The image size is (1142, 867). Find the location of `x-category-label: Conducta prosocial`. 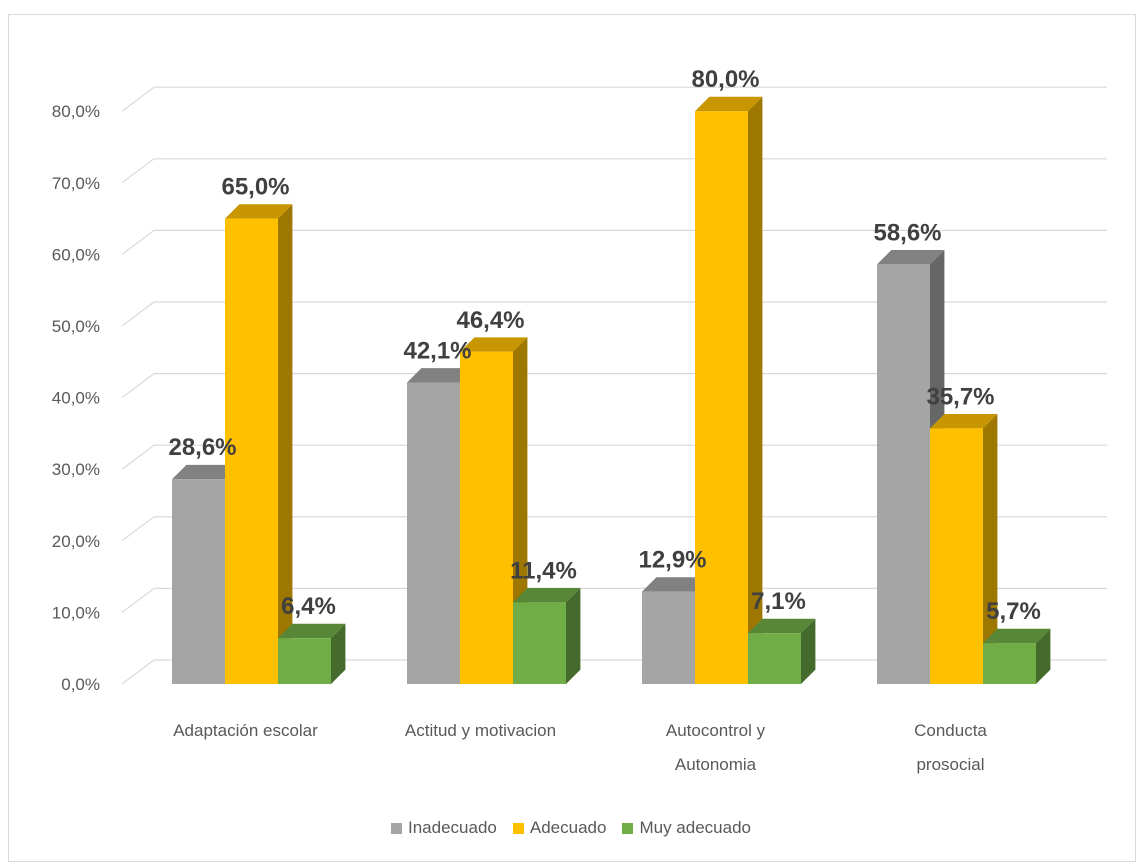

x-category-label: Conducta prosocial is located at coordinates (950, 747).